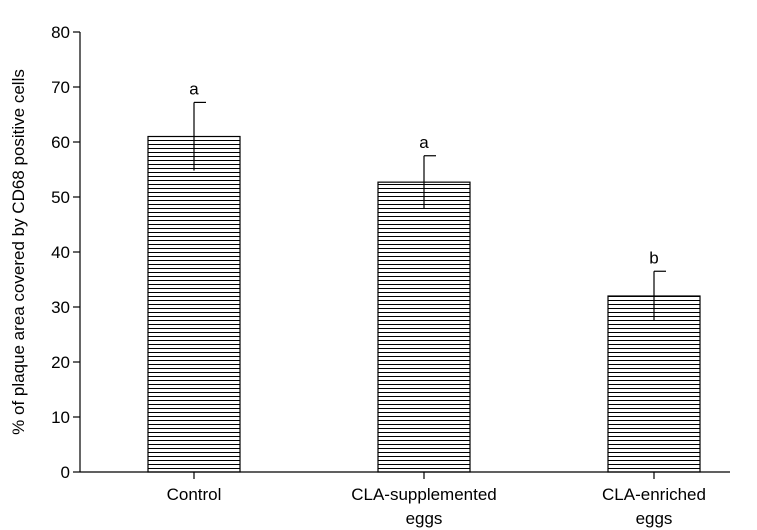  What do you see at coordinates (194, 88) in the screenshot?
I see `significance-letter-0: a` at bounding box center [194, 88].